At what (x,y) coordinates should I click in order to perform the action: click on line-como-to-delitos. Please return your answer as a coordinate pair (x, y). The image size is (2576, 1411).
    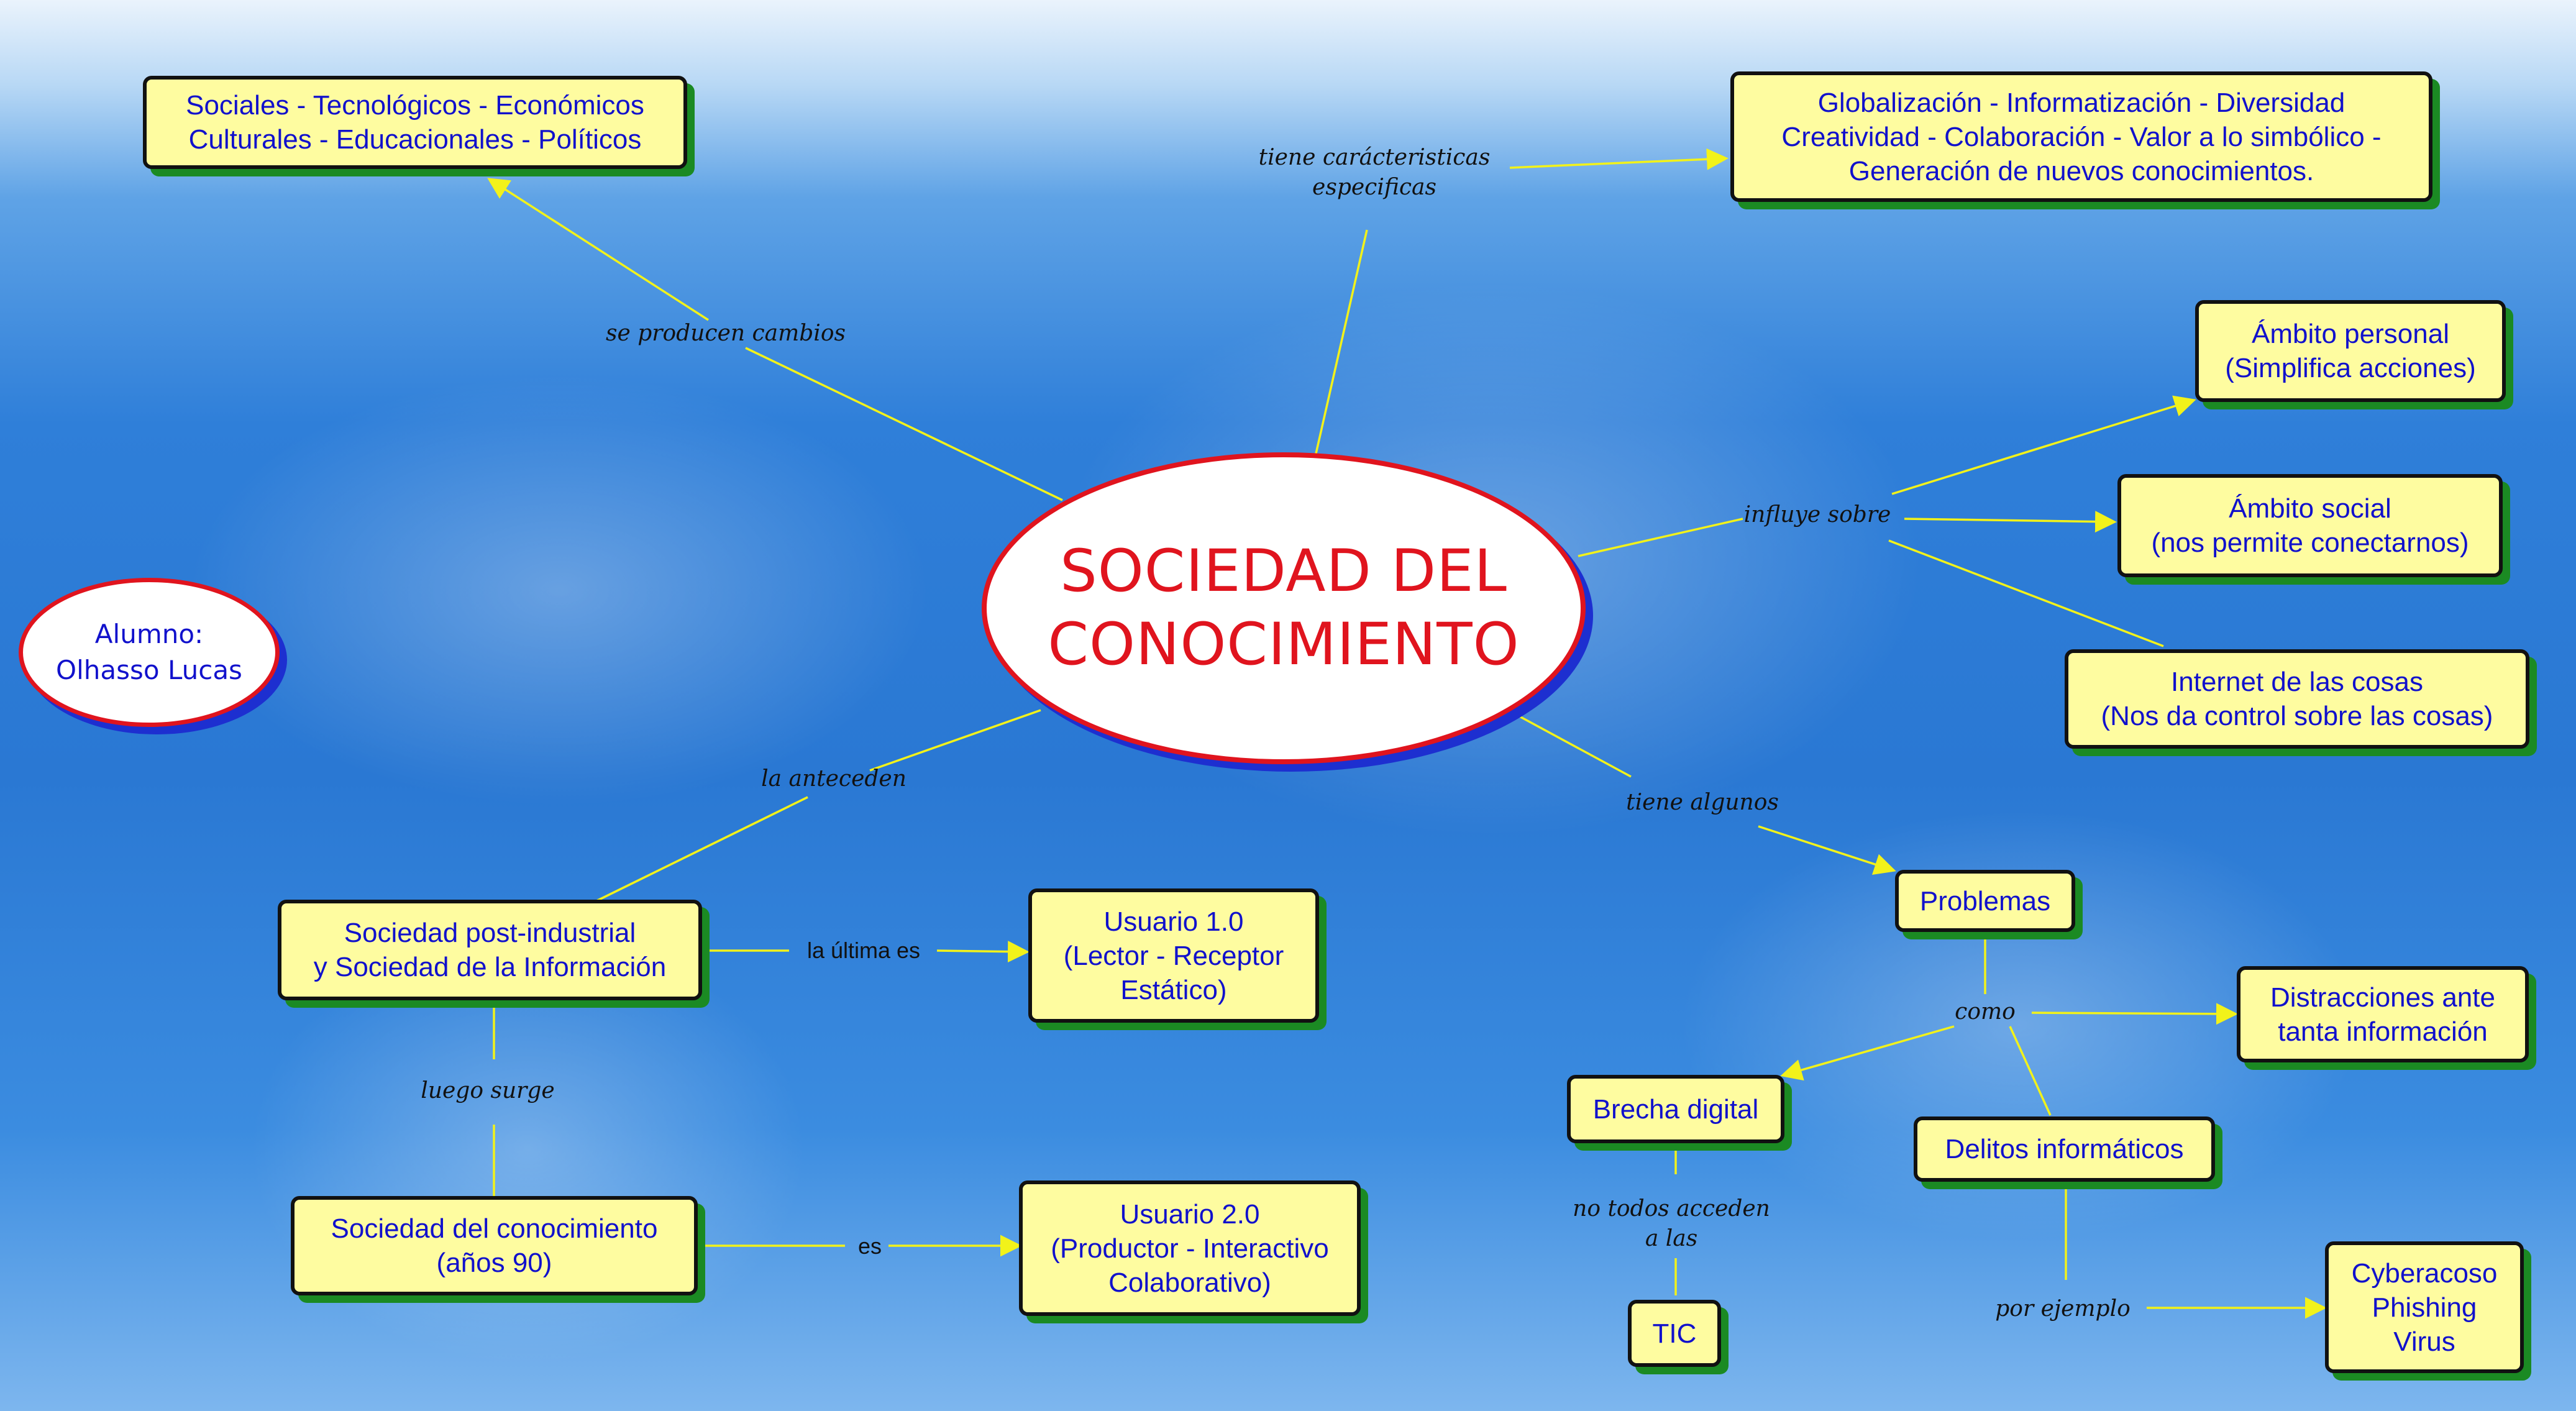
    Looking at the image, I should click on (2030, 1071).